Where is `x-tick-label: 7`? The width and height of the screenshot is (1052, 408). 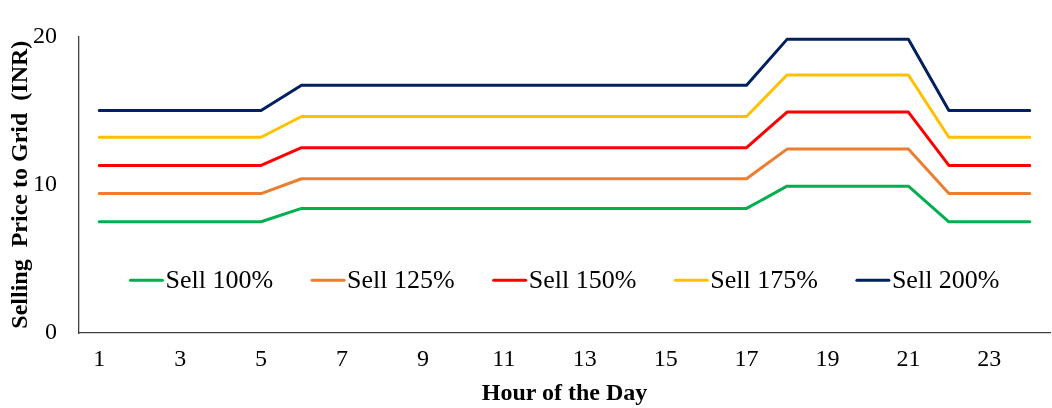
x-tick-label: 7 is located at coordinates (341, 357).